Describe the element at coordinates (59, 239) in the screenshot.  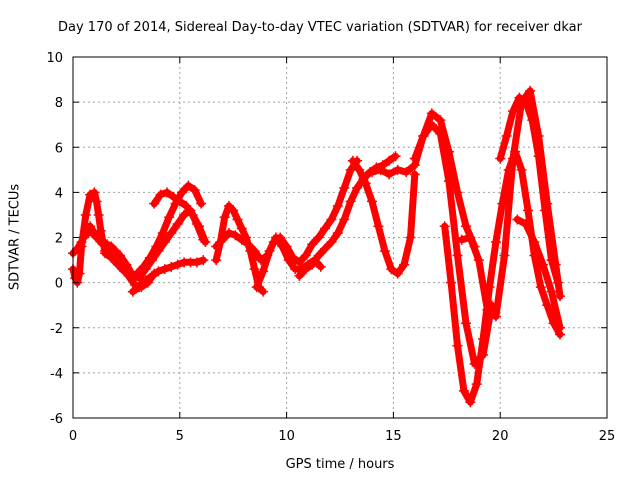
I see `y-tick-label: 2` at that location.